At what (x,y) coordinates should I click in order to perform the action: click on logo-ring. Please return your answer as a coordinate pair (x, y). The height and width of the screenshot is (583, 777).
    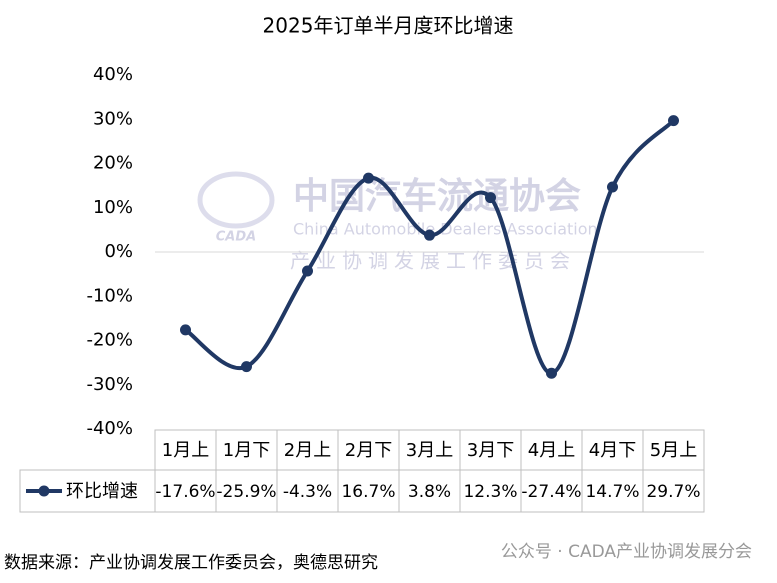
    Looking at the image, I should click on (236, 200).